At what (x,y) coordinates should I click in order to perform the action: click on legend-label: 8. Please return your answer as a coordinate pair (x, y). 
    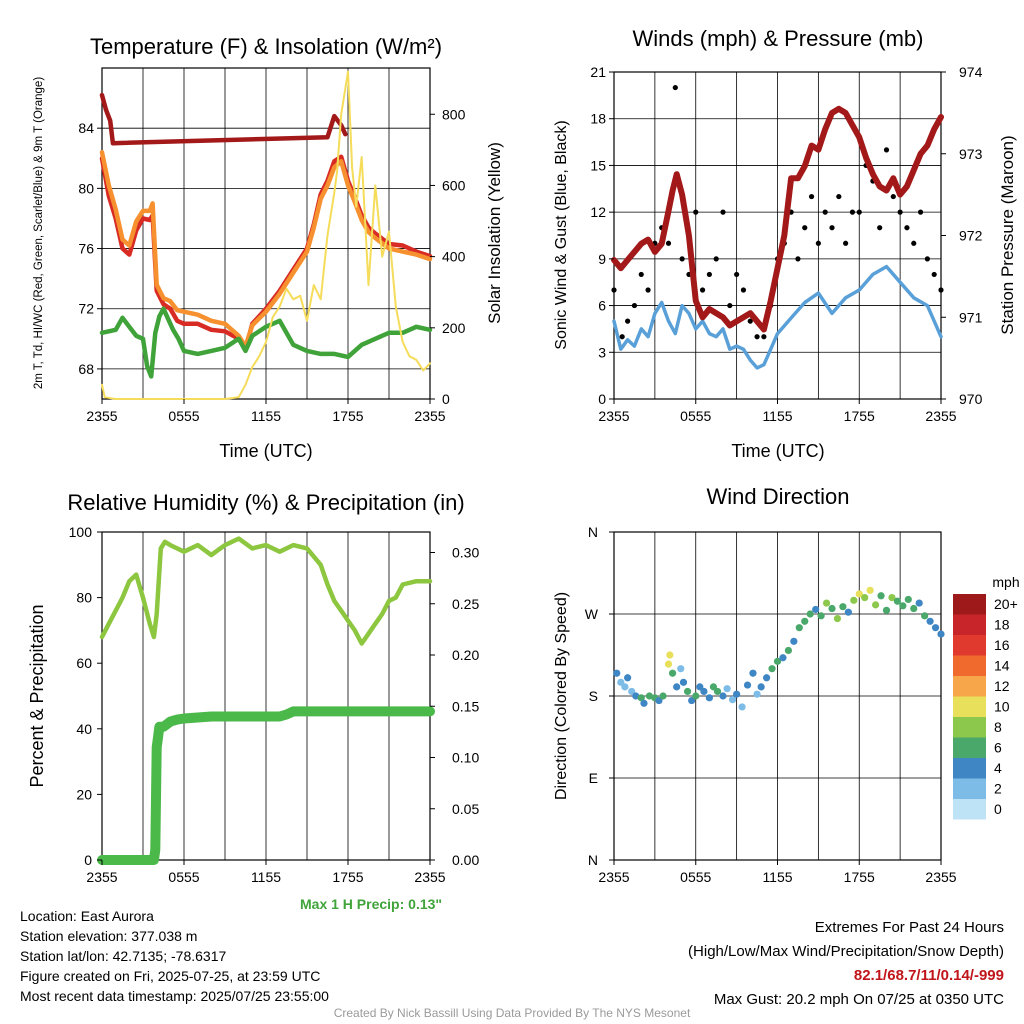
    Looking at the image, I should click on (998, 727).